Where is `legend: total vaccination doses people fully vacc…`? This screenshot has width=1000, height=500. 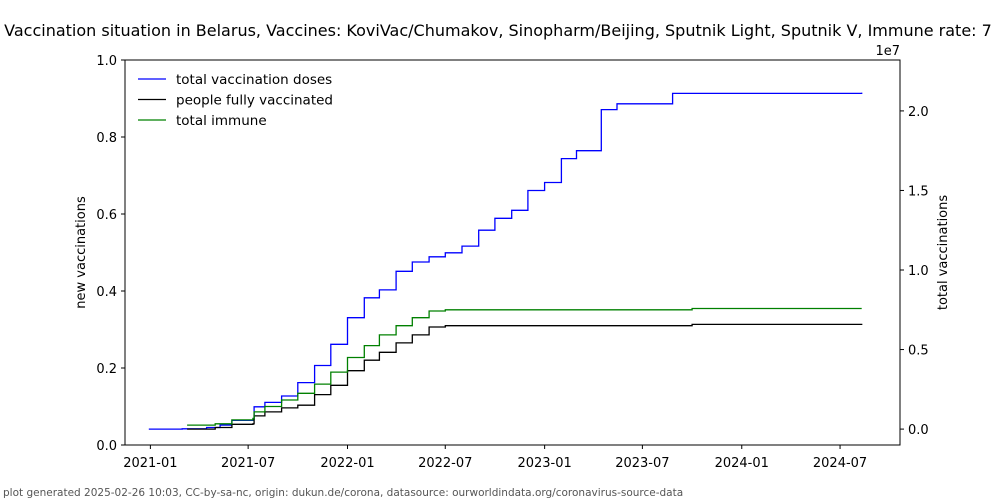
legend: total vaccination doses people fully vacc… is located at coordinates (235, 100).